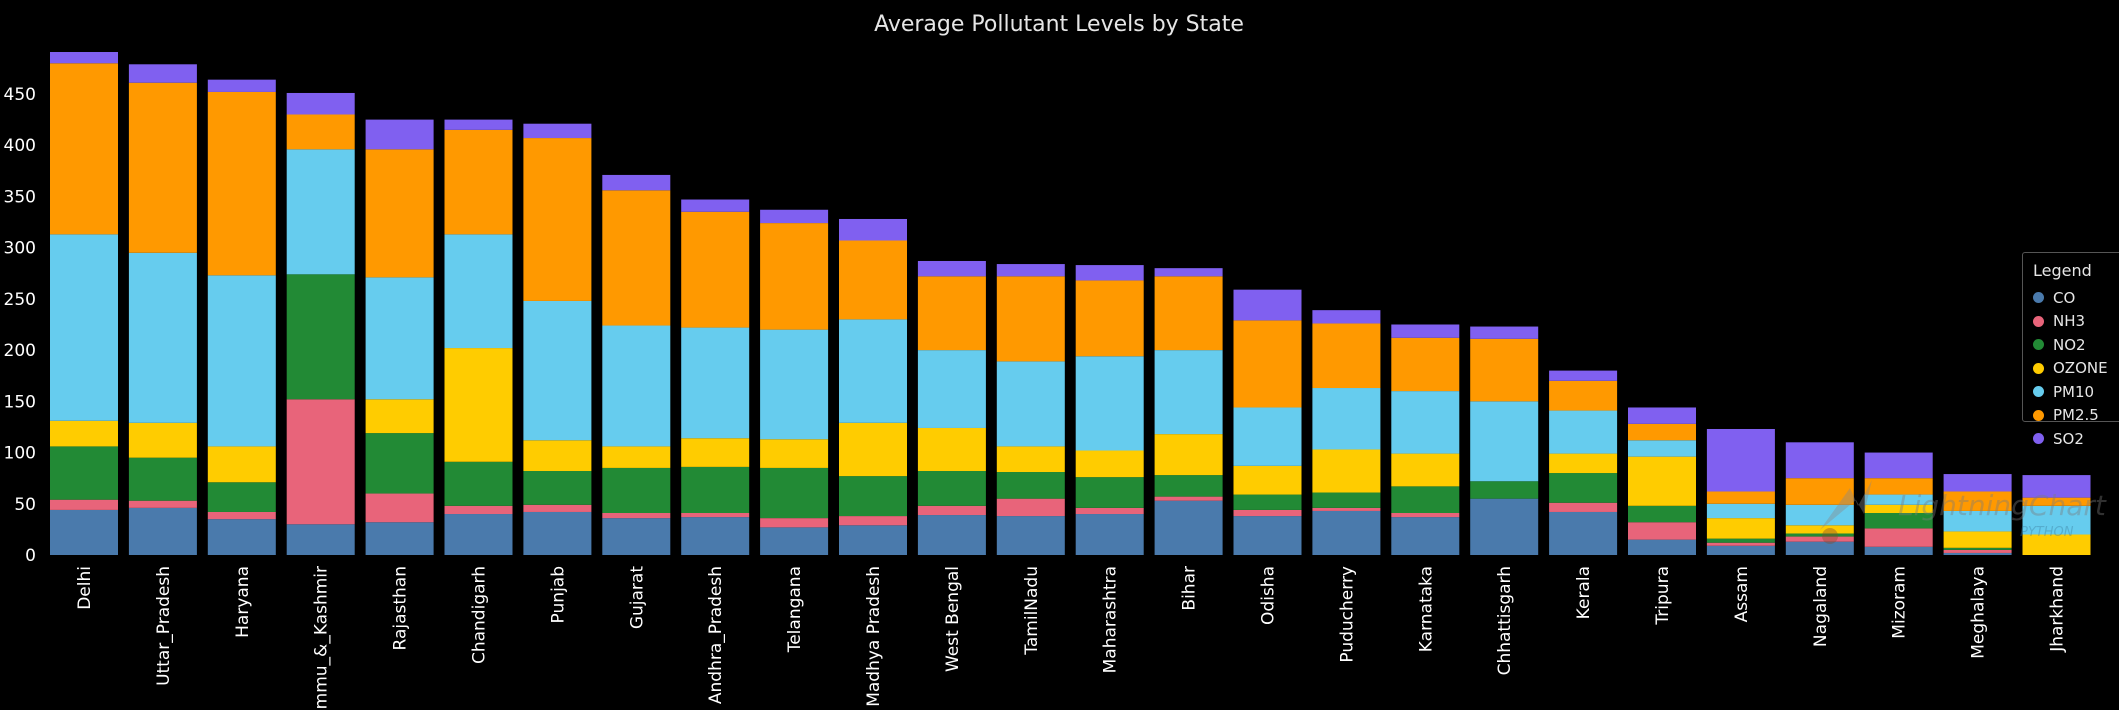 The image size is (2119, 710). What do you see at coordinates (2070, 350) in the screenshot?
I see `legend: Legend CO NH3 NO2 OZONE PM10 PM2.5 SO2` at bounding box center [2070, 350].